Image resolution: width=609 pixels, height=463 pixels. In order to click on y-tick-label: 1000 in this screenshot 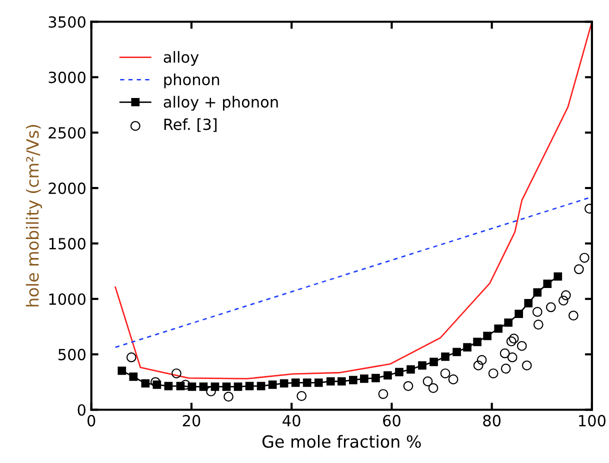, I will do `click(67, 299)`.